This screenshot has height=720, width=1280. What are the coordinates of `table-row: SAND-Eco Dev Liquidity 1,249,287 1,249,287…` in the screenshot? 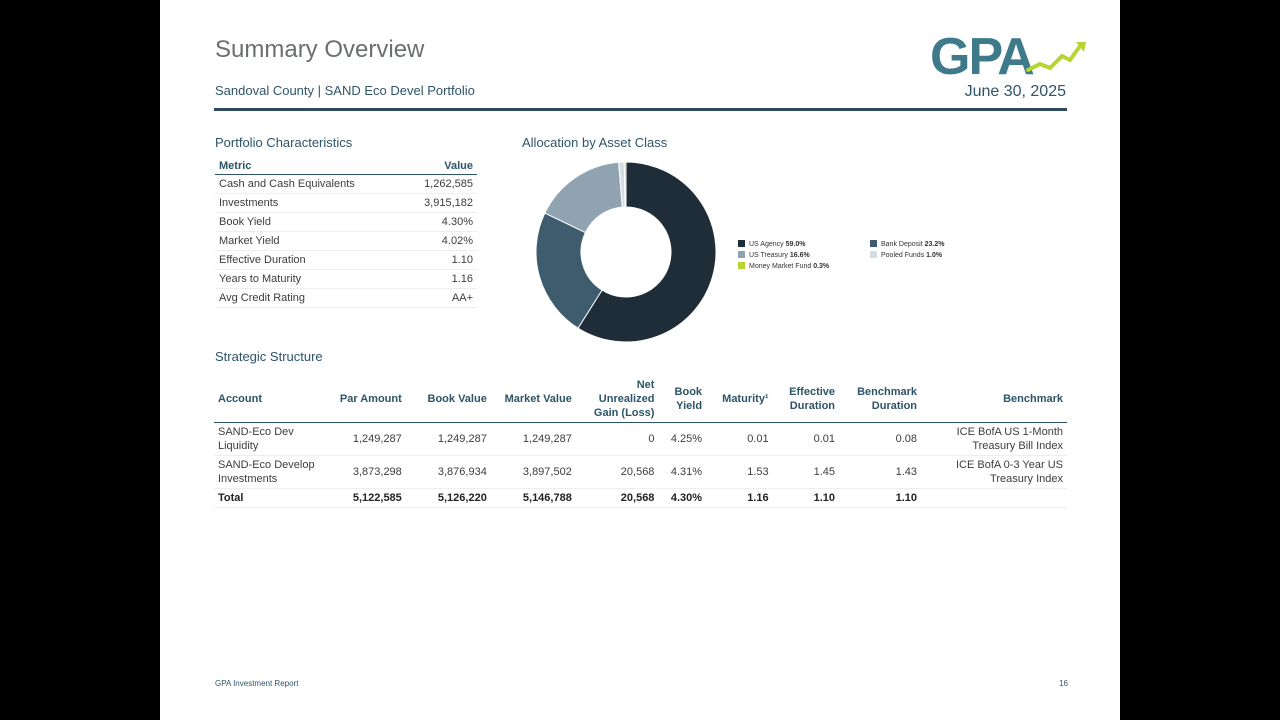 It's located at (640, 439).